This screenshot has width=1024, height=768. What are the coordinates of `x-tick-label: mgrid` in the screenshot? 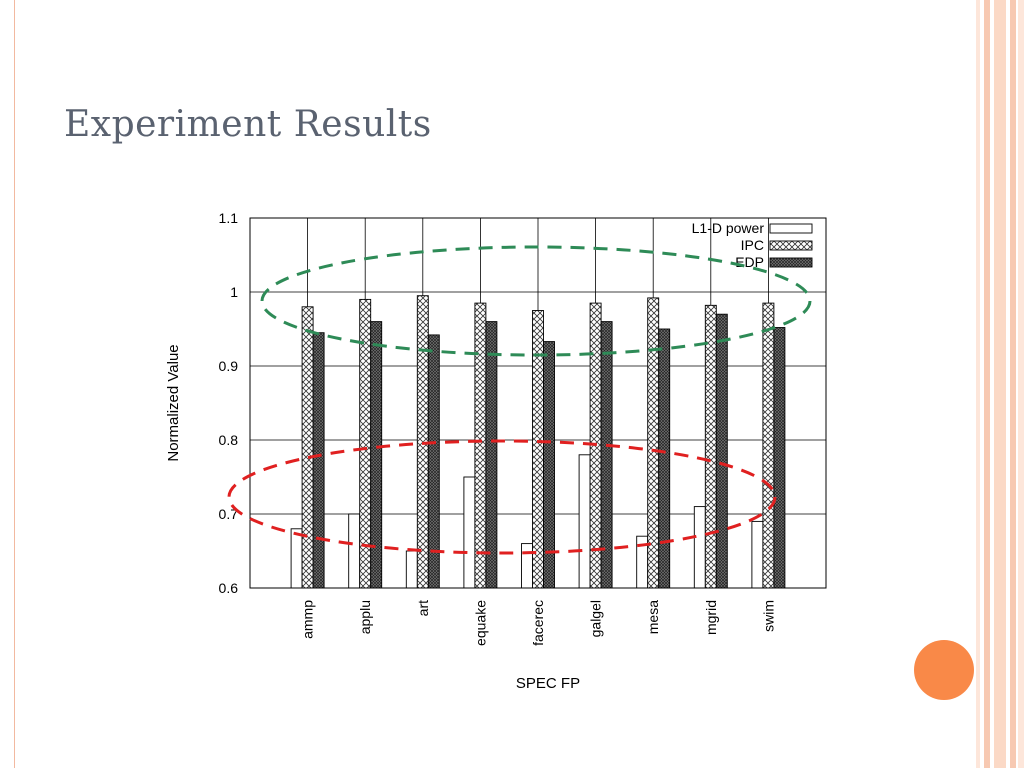 It's located at (711, 617).